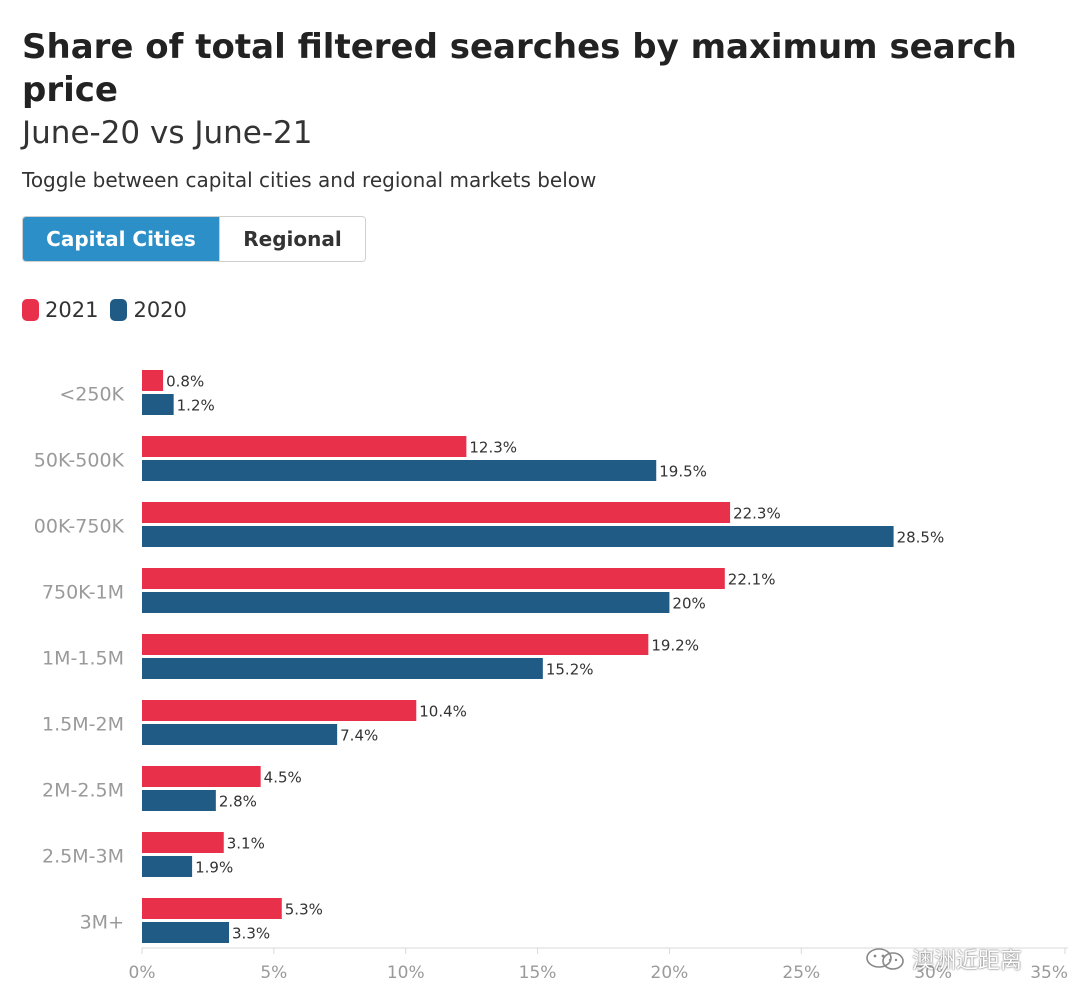 This screenshot has height=1006, width=1080. What do you see at coordinates (246, 844) in the screenshot?
I see `data-label-2021-8: 3.1%` at bounding box center [246, 844].